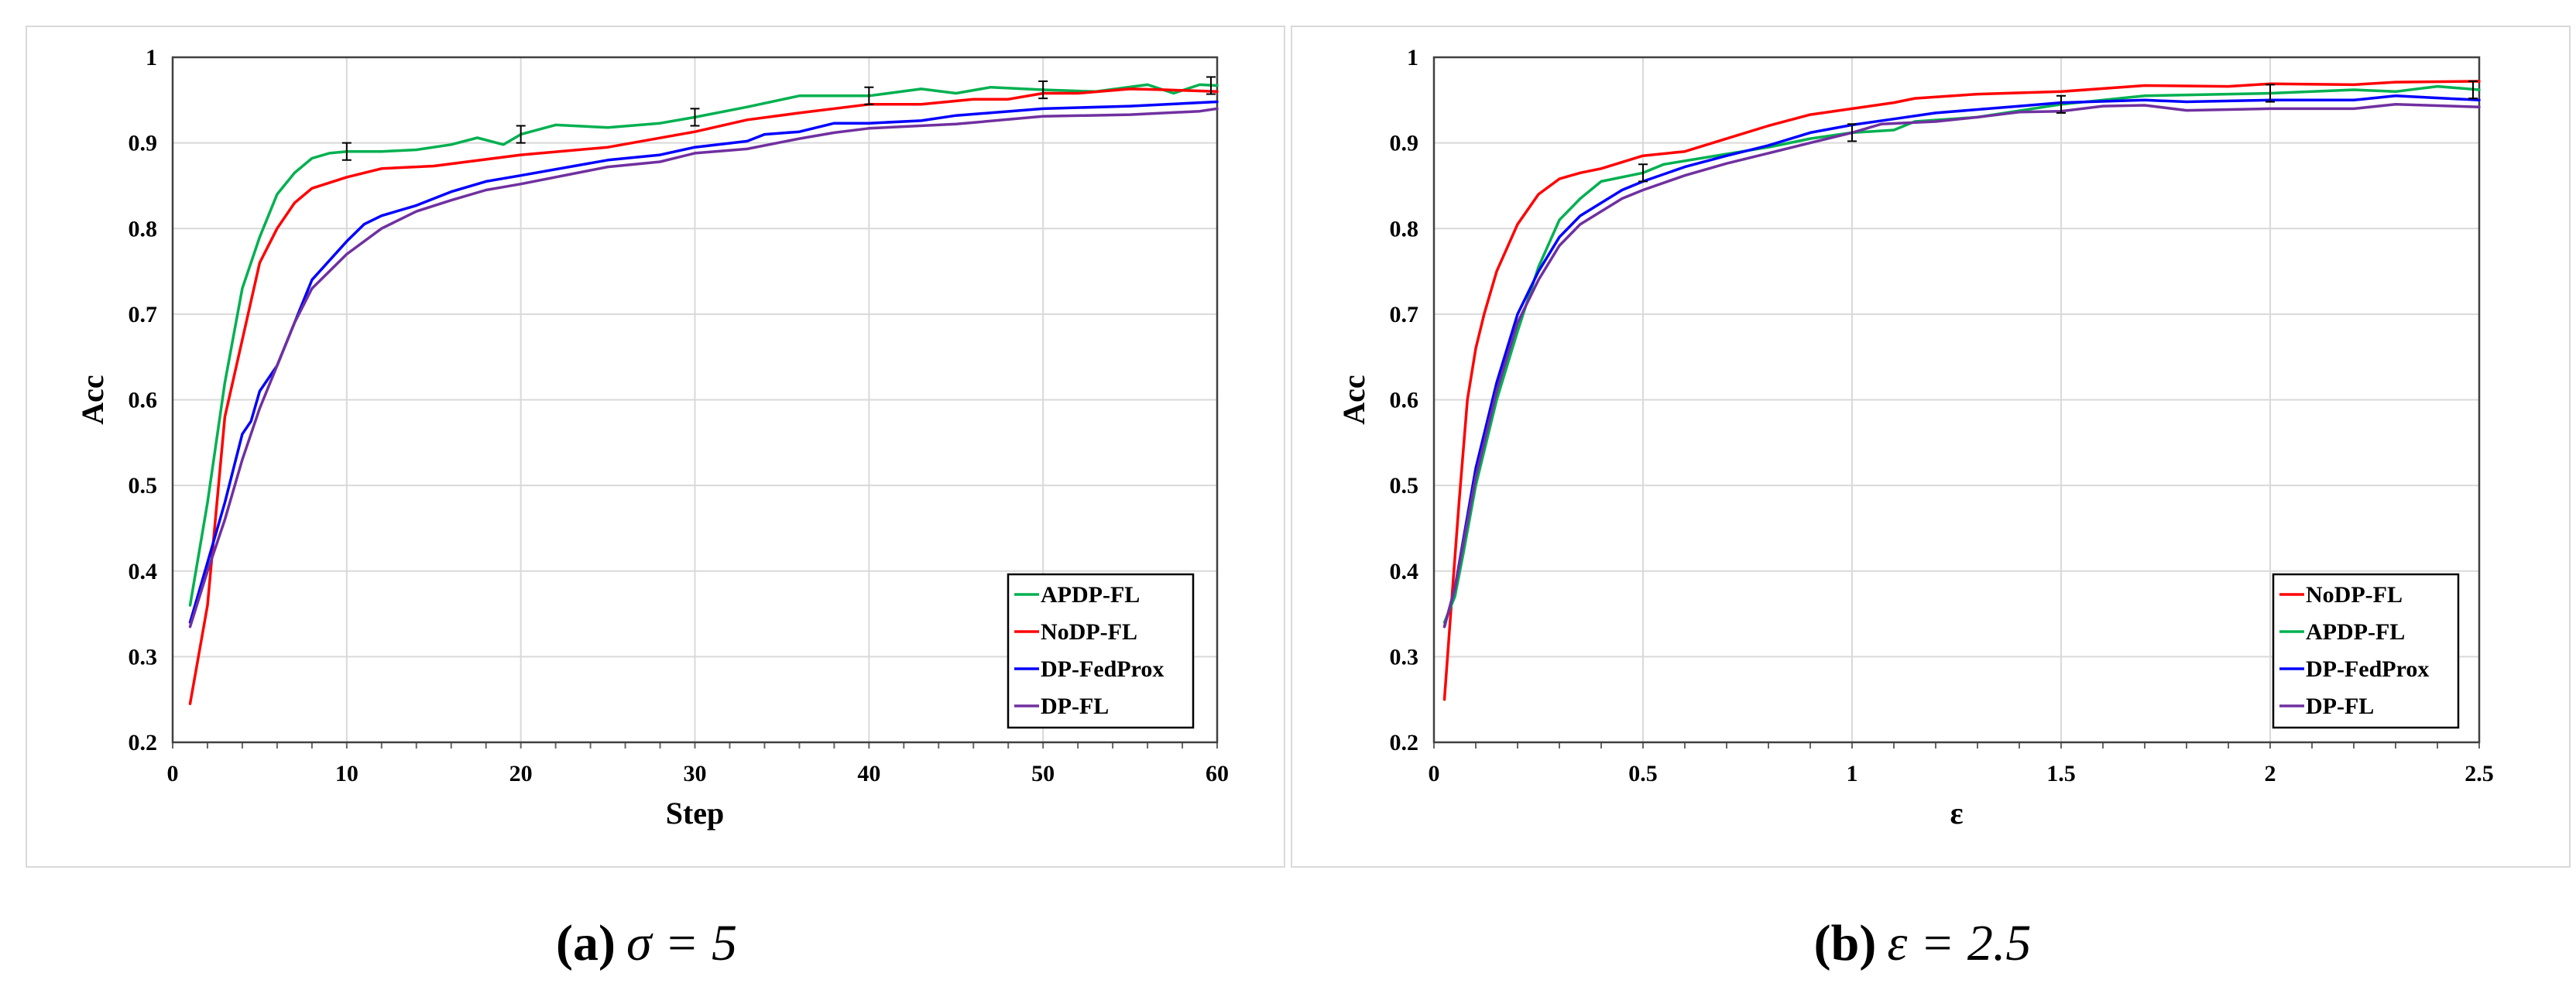 Image resolution: width=2576 pixels, height=990 pixels. What do you see at coordinates (586, 943) in the screenshot?
I see `caption-label: (a)` at bounding box center [586, 943].